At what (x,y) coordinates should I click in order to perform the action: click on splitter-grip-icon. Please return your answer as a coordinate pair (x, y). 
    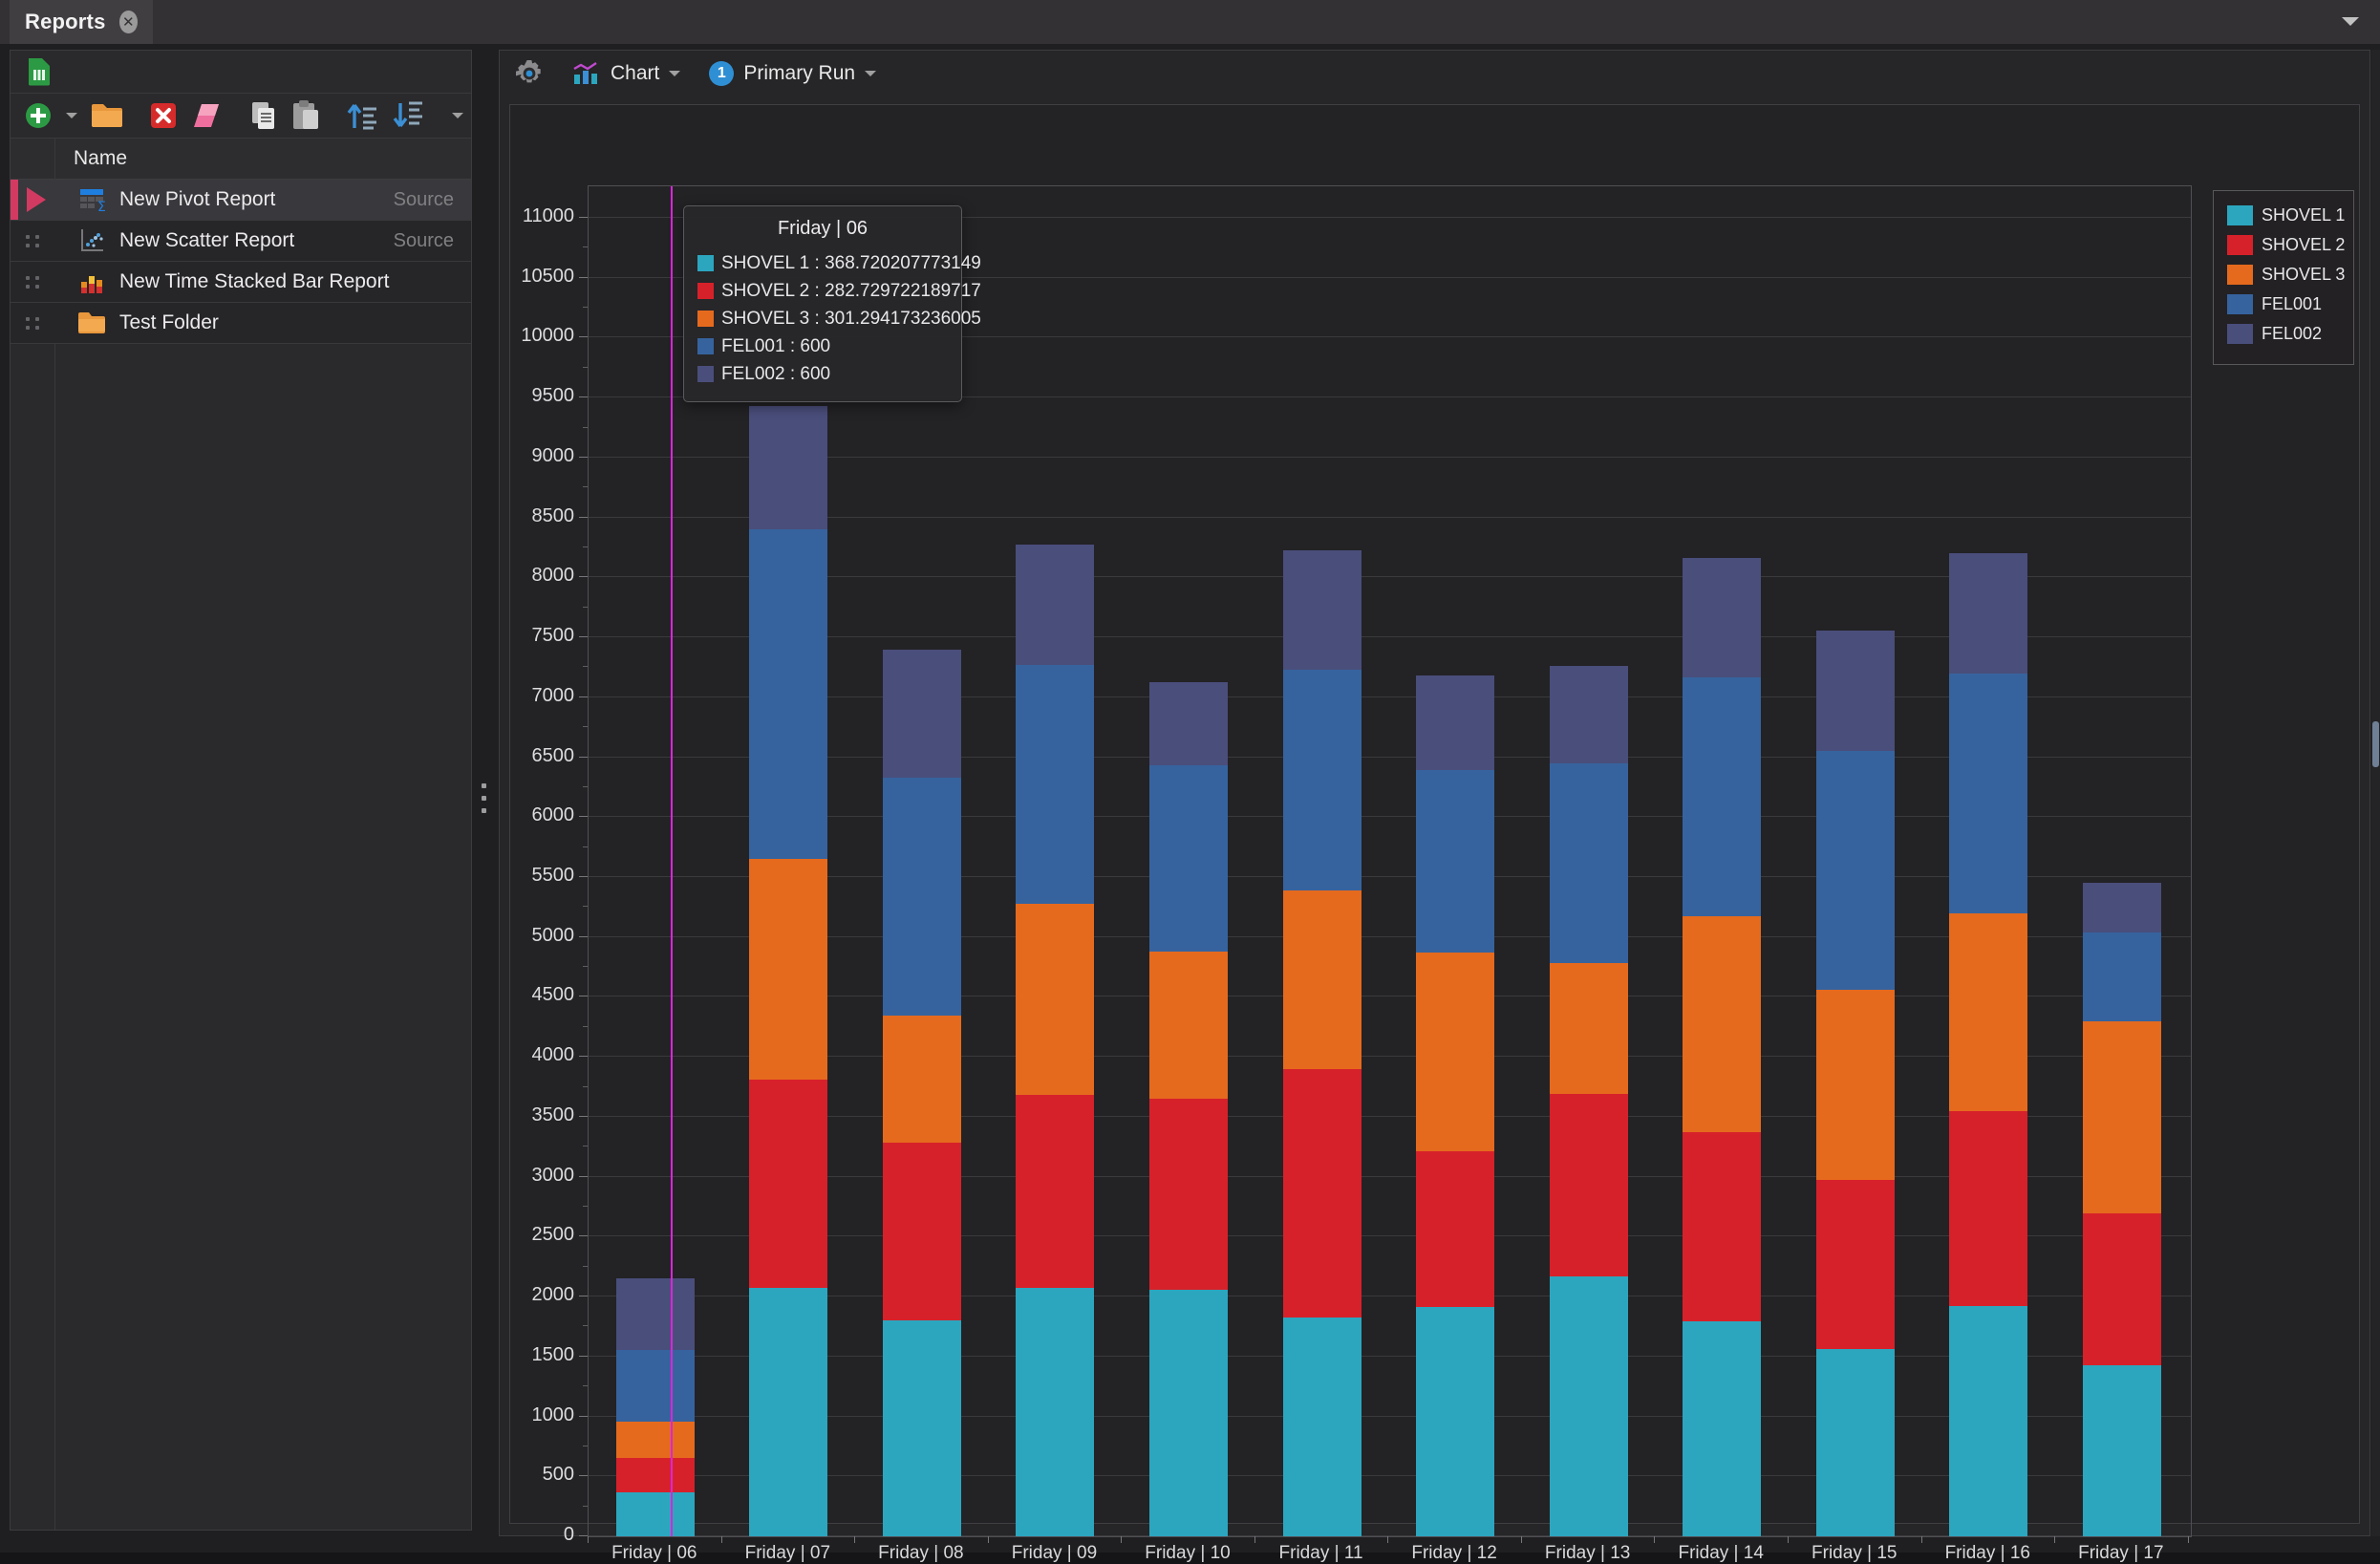
    Looking at the image, I should click on (484, 798).